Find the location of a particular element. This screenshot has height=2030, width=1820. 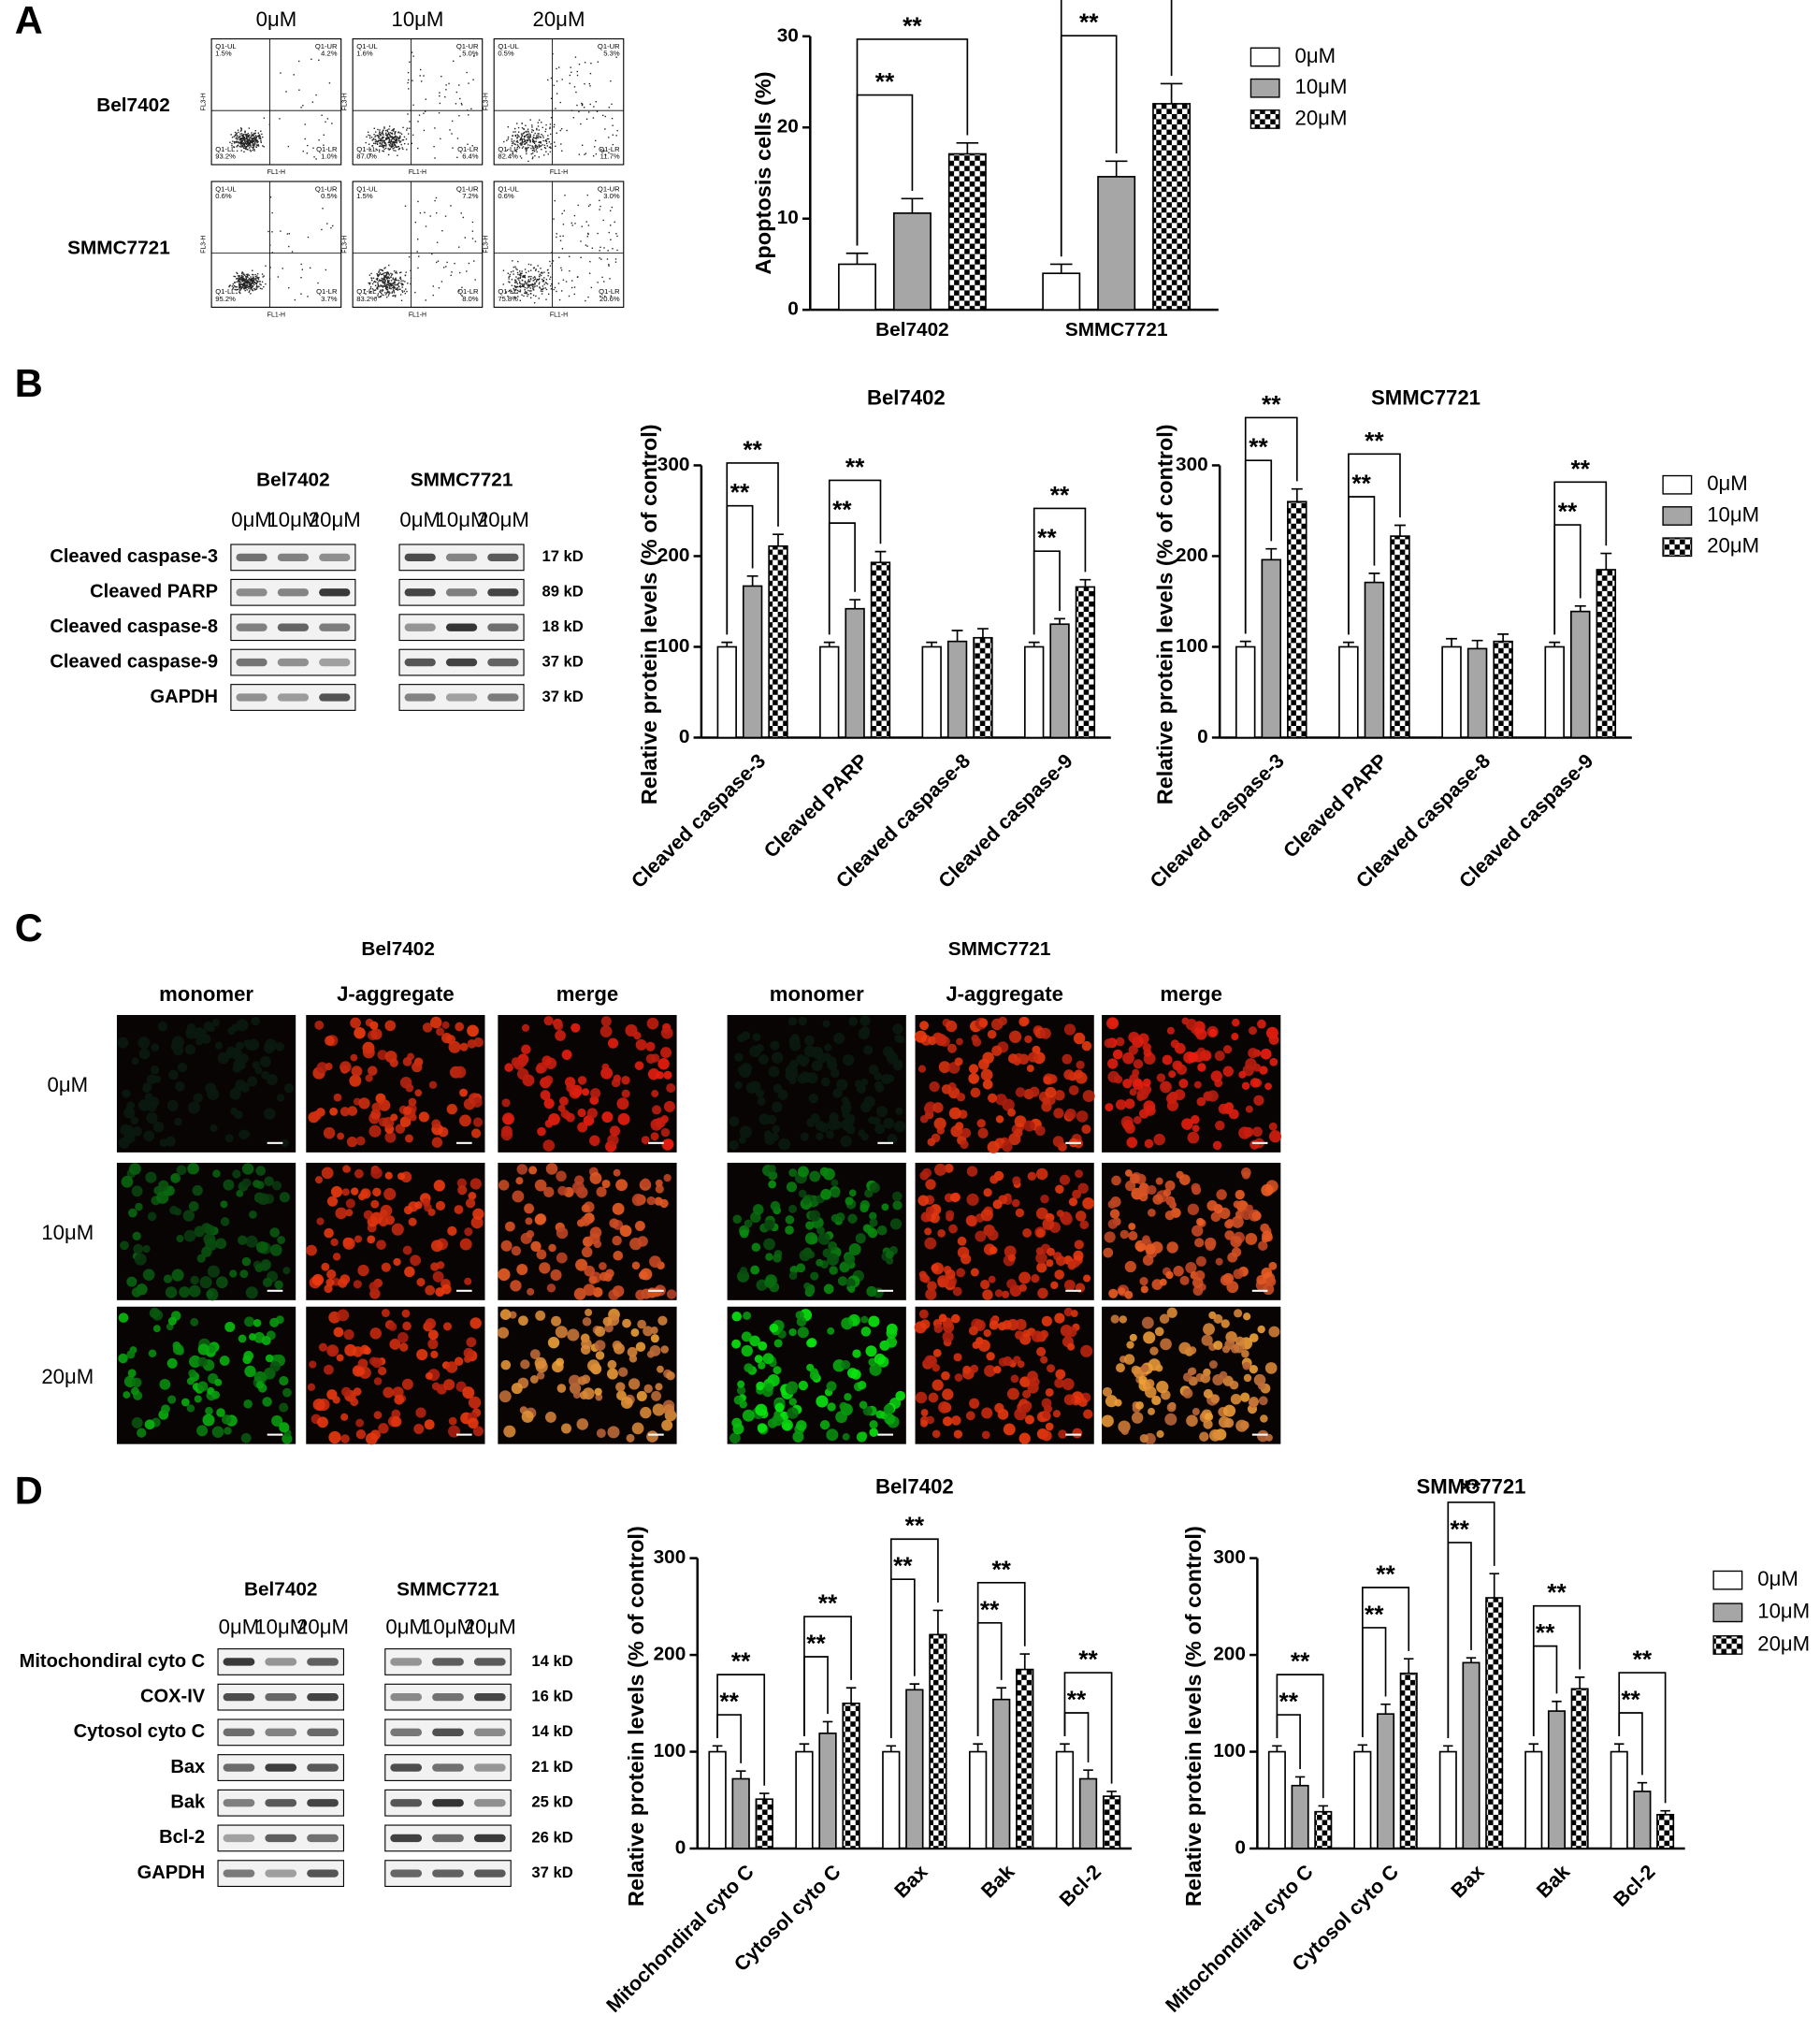

quadrant-name: Q1-UR is located at coordinates (467, 46).